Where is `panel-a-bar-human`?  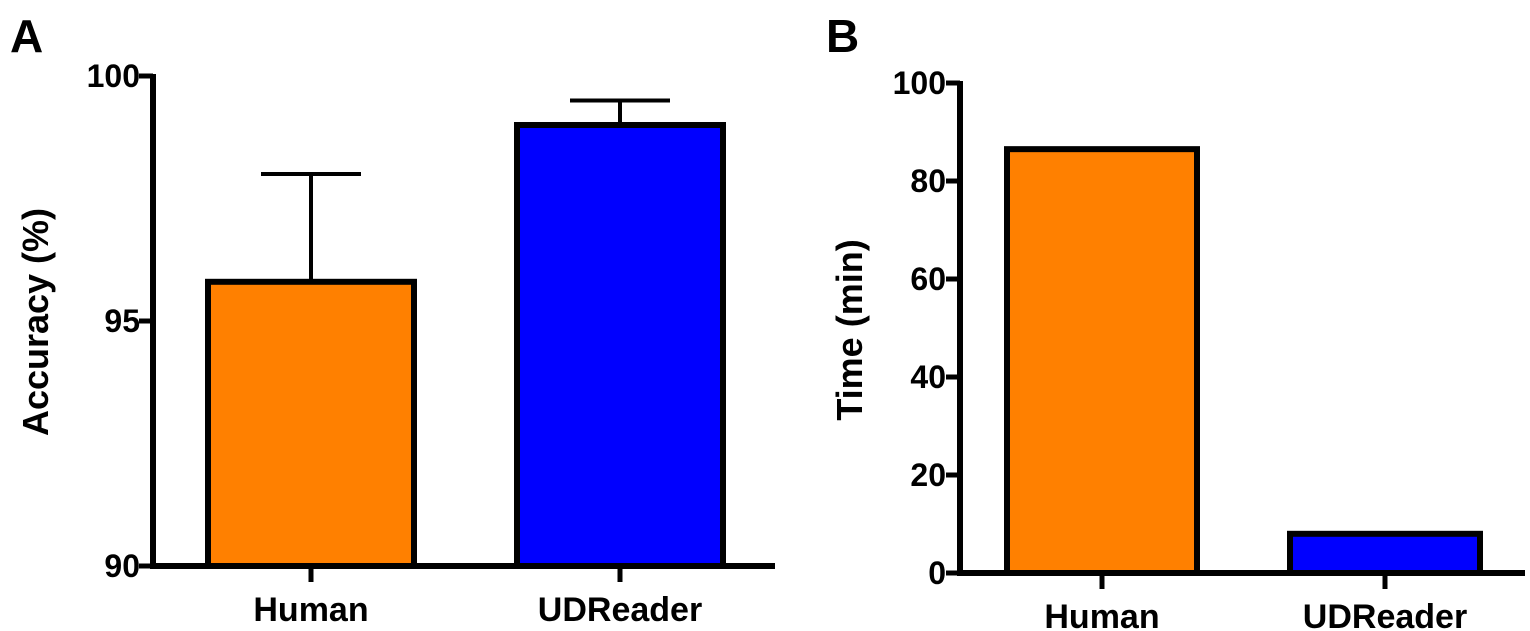
panel-a-bar-human is located at coordinates (311, 423).